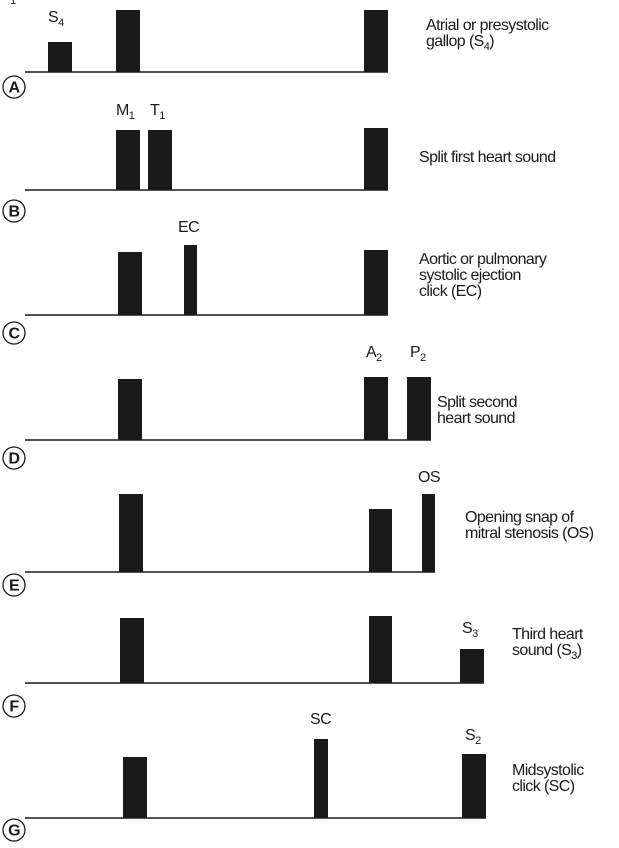  I want to click on panel-letter: E, so click(14, 586).